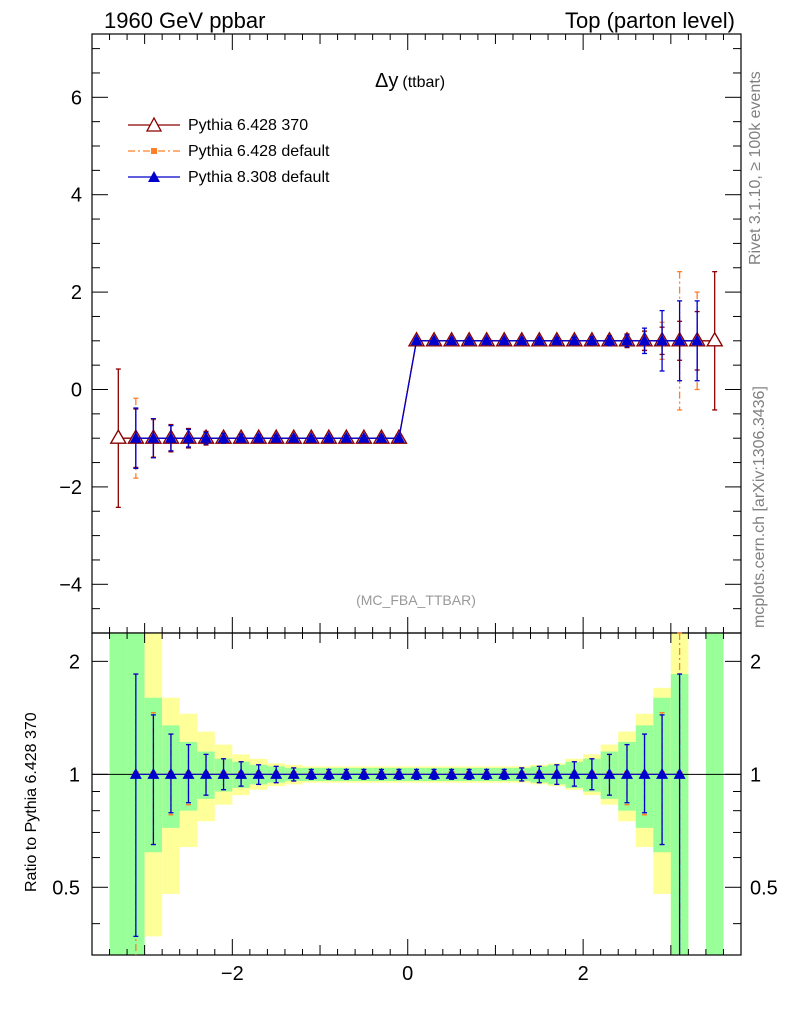  What do you see at coordinates (184, 20) in the screenshot?
I see `header-left: 1960 GeV ppbar` at bounding box center [184, 20].